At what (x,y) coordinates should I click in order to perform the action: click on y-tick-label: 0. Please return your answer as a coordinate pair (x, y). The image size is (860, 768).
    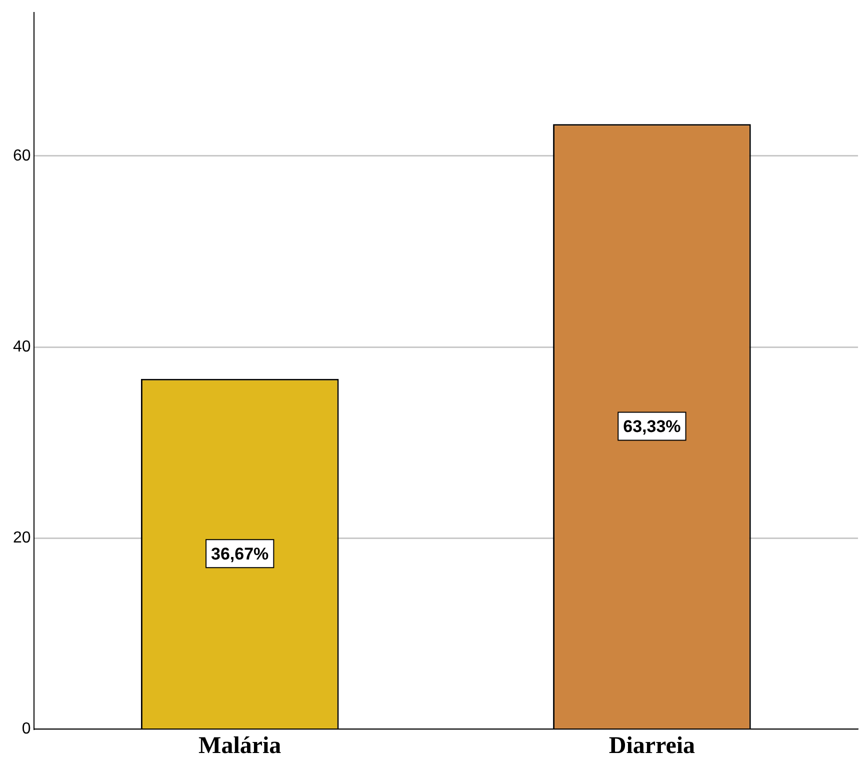
    Looking at the image, I should click on (26, 729).